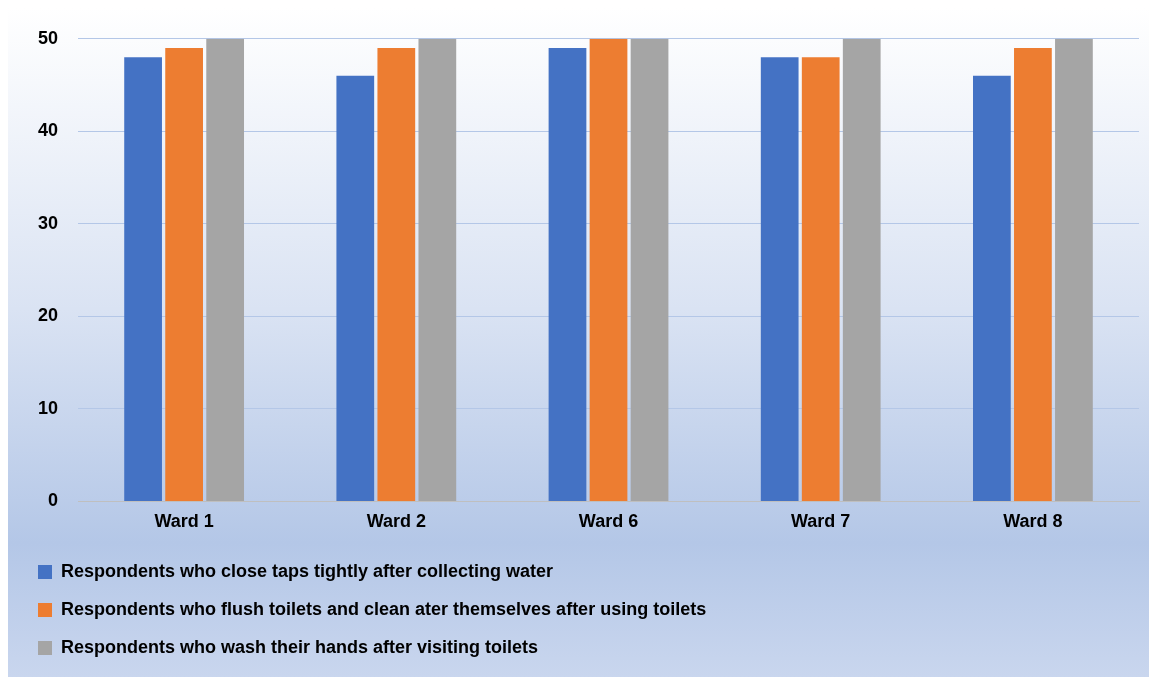  What do you see at coordinates (184, 521) in the screenshot?
I see `x-tick-label: Ward 1` at bounding box center [184, 521].